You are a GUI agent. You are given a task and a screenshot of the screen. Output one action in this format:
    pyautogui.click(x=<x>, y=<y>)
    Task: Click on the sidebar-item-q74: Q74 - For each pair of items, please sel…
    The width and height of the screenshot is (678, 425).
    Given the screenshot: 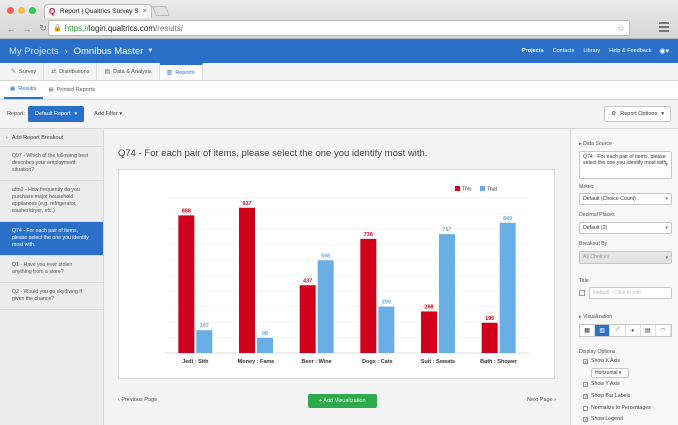 What is the action you would take?
    pyautogui.click(x=51, y=239)
    